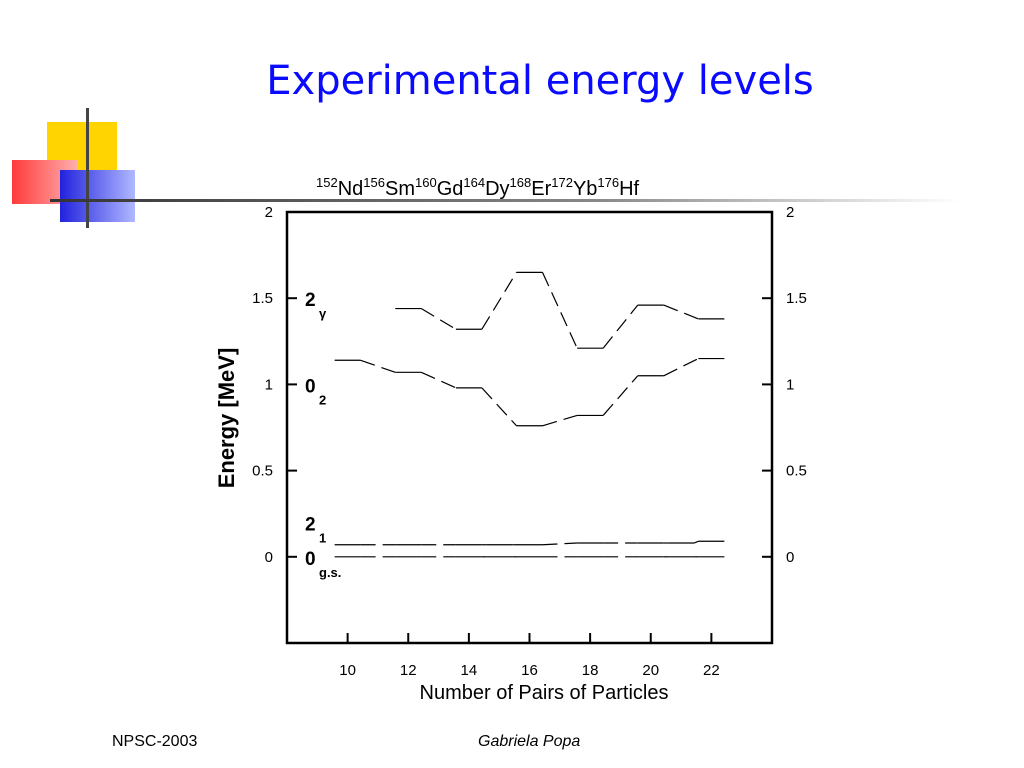  Describe the element at coordinates (562, 182) in the screenshot. I see `isotope-mass-5: 172` at that location.